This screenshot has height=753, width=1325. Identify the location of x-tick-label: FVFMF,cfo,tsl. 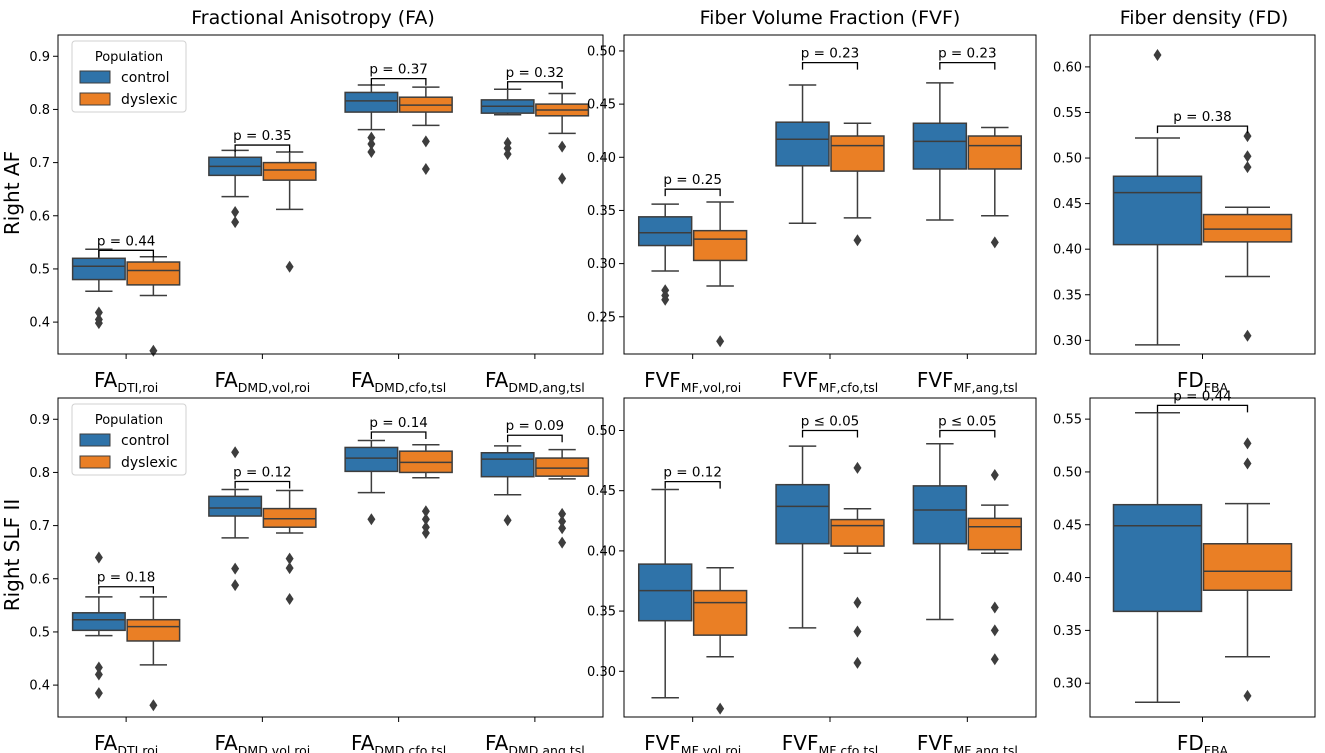
(830, 742).